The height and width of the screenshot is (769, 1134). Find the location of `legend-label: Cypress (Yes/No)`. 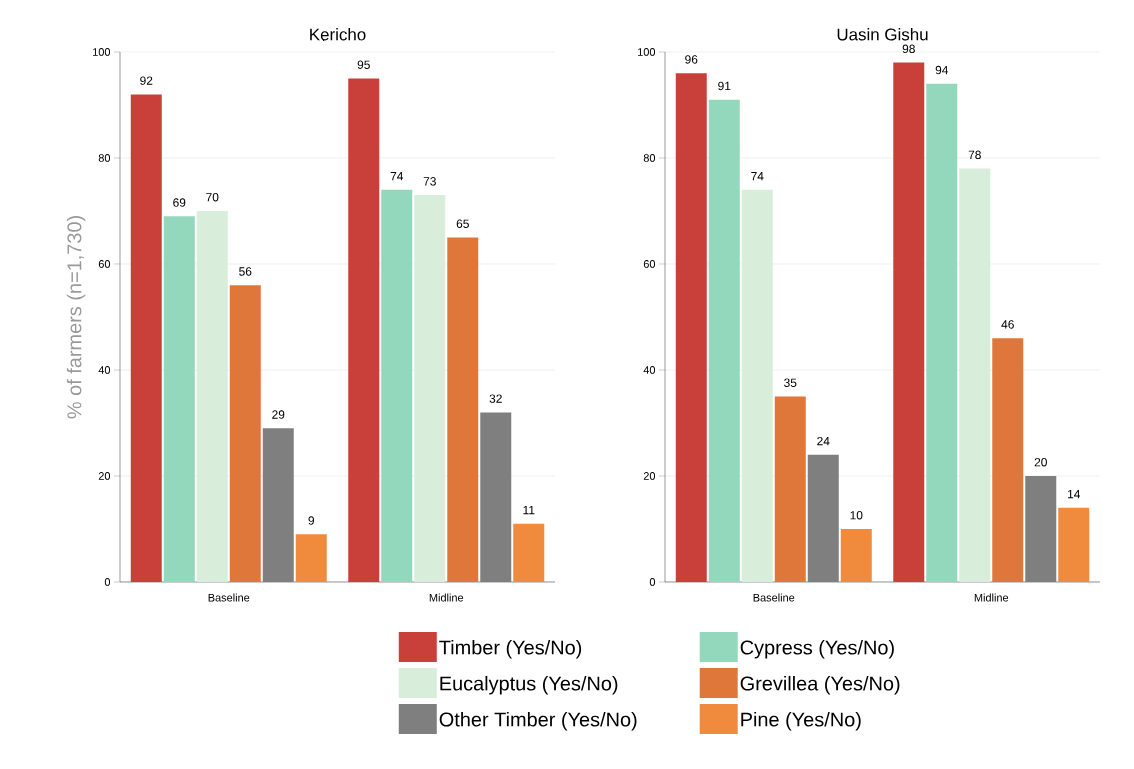

legend-label: Cypress (Yes/No) is located at coordinates (817, 649).